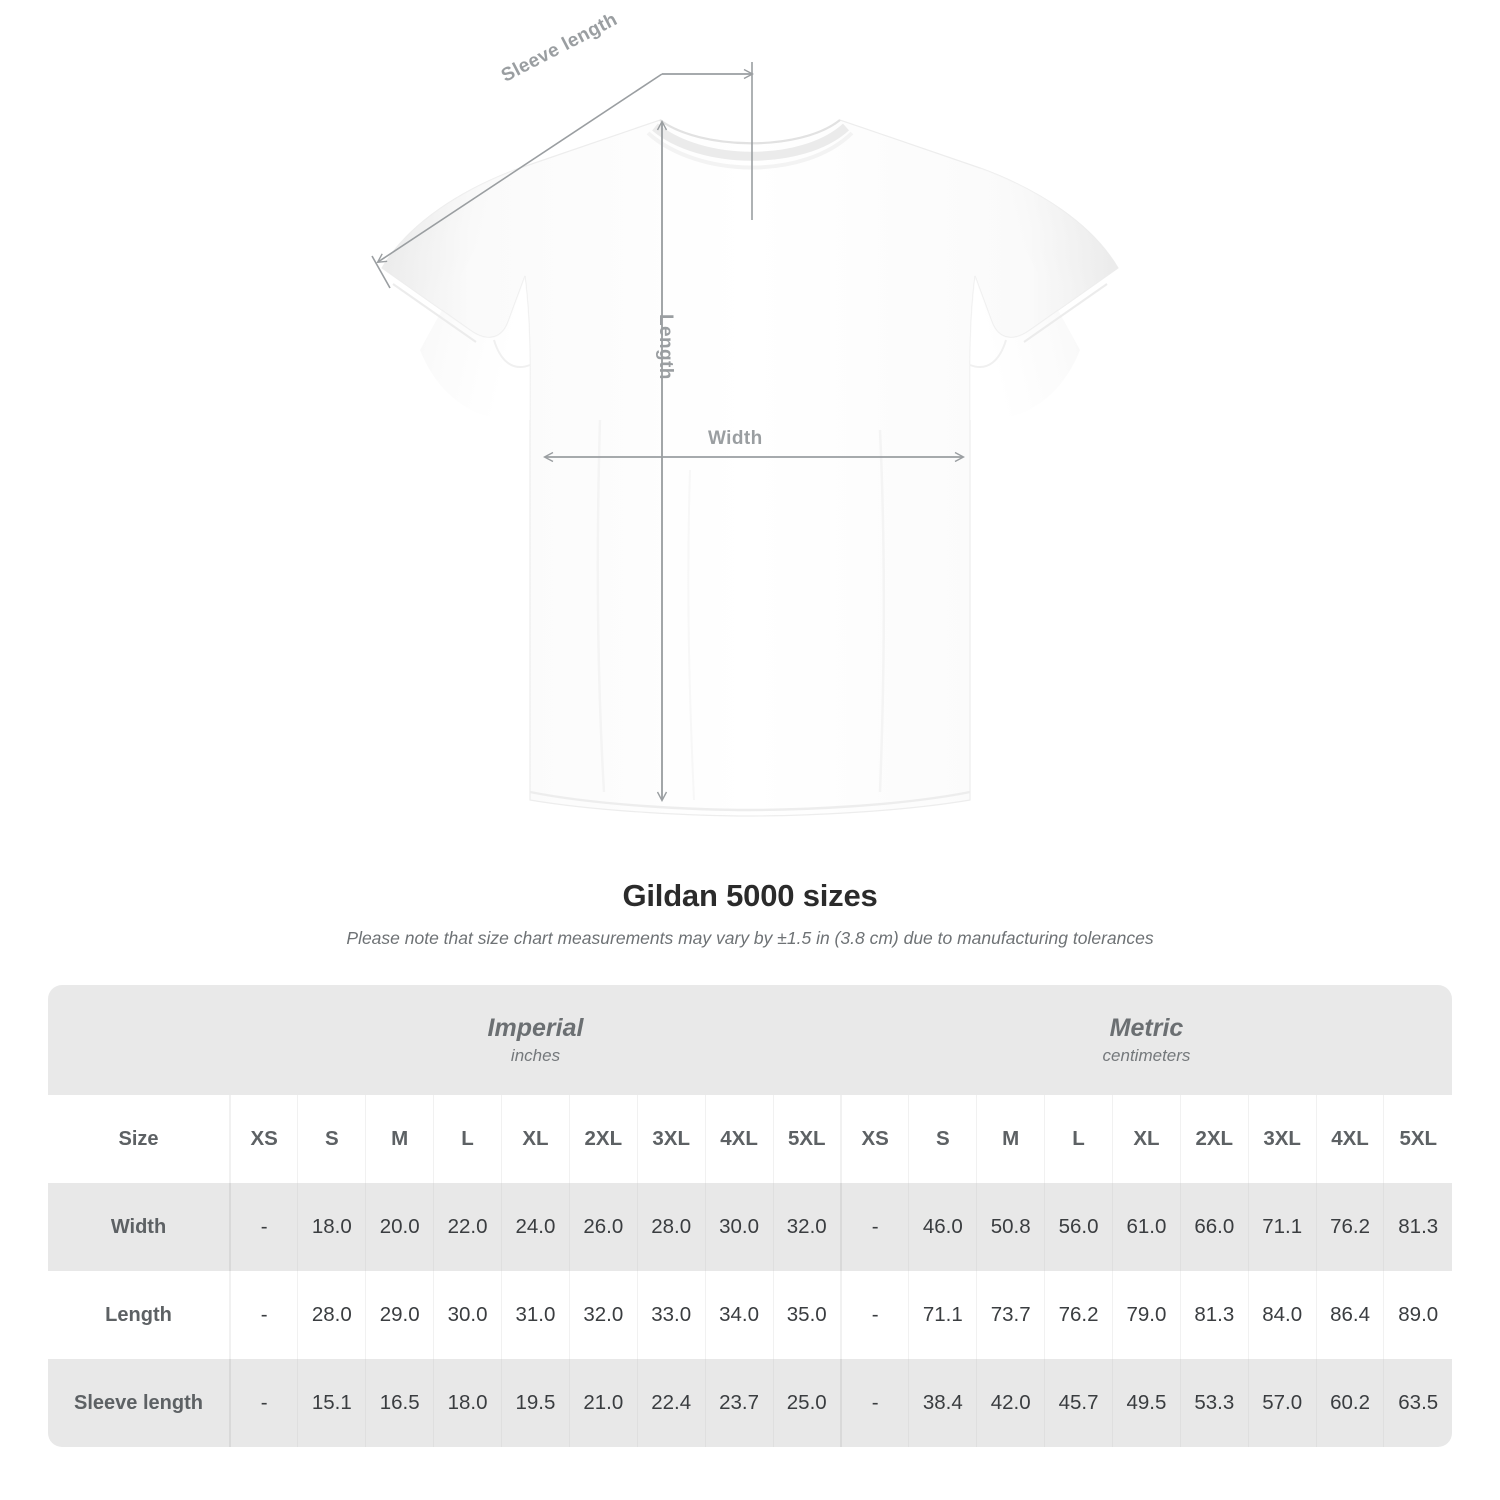 This screenshot has width=1500, height=1500. Describe the element at coordinates (535, 1403) in the screenshot. I see `cell-sleeve-length-imperial-xl: 19.5` at that location.